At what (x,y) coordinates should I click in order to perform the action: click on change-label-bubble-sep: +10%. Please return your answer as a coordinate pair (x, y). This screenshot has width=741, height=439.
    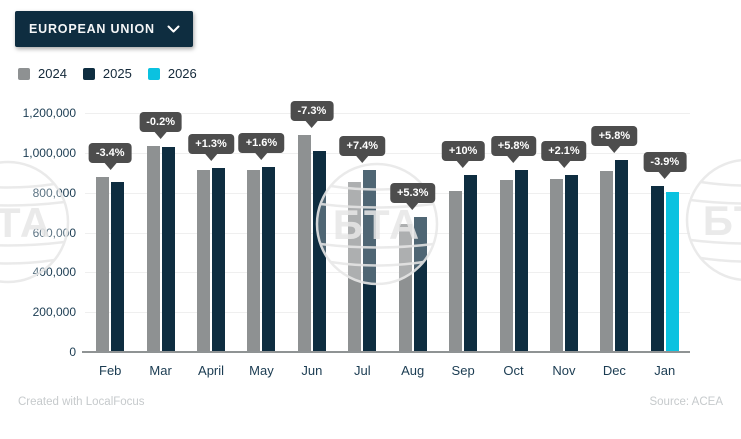
    Looking at the image, I should click on (463, 150).